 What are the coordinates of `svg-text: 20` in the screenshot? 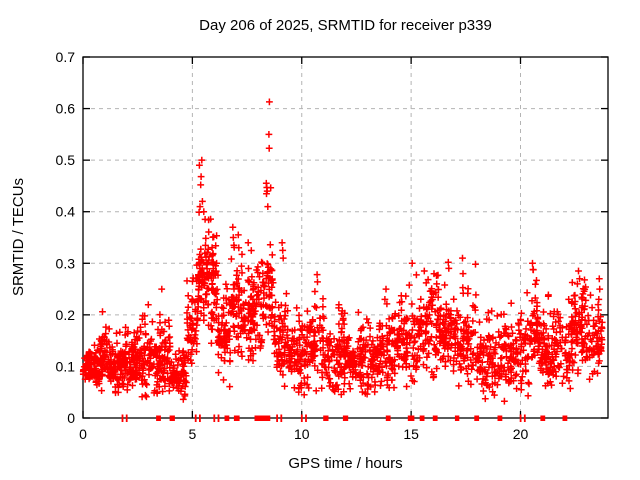 It's located at (521, 434).